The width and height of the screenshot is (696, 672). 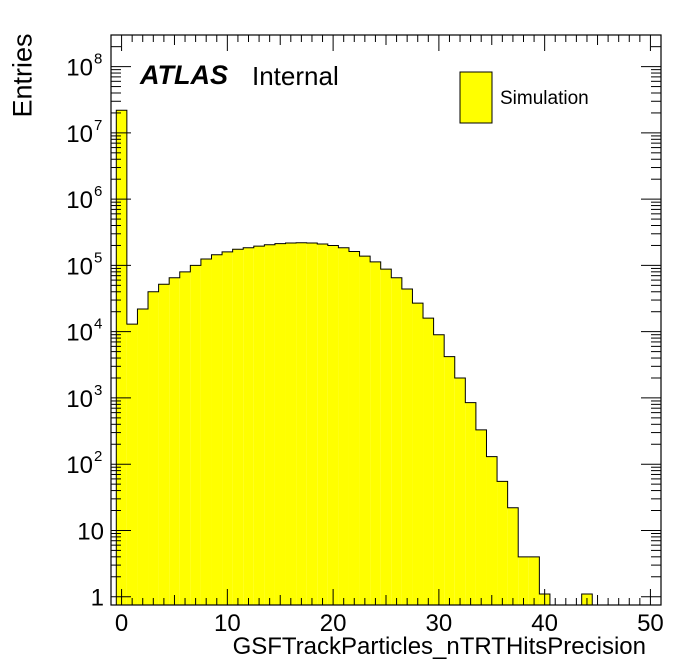 What do you see at coordinates (98, 324) in the screenshot?
I see `y-tick-exponent: 4` at bounding box center [98, 324].